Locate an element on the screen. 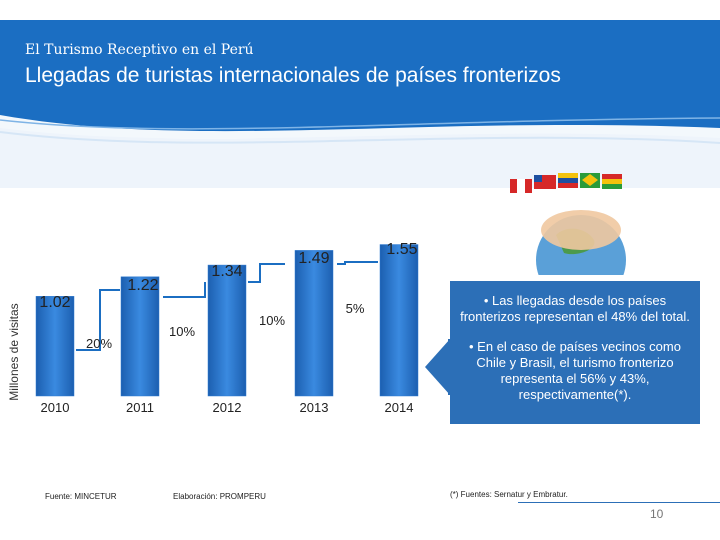 This screenshot has height=540, width=720. elaboration-note: Elaboración: PROMPERU is located at coordinates (219, 496).